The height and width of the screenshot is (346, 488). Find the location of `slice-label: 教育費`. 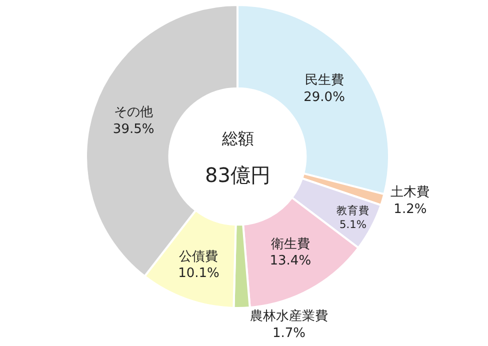

slice-label: 教育費 is located at coordinates (353, 210).